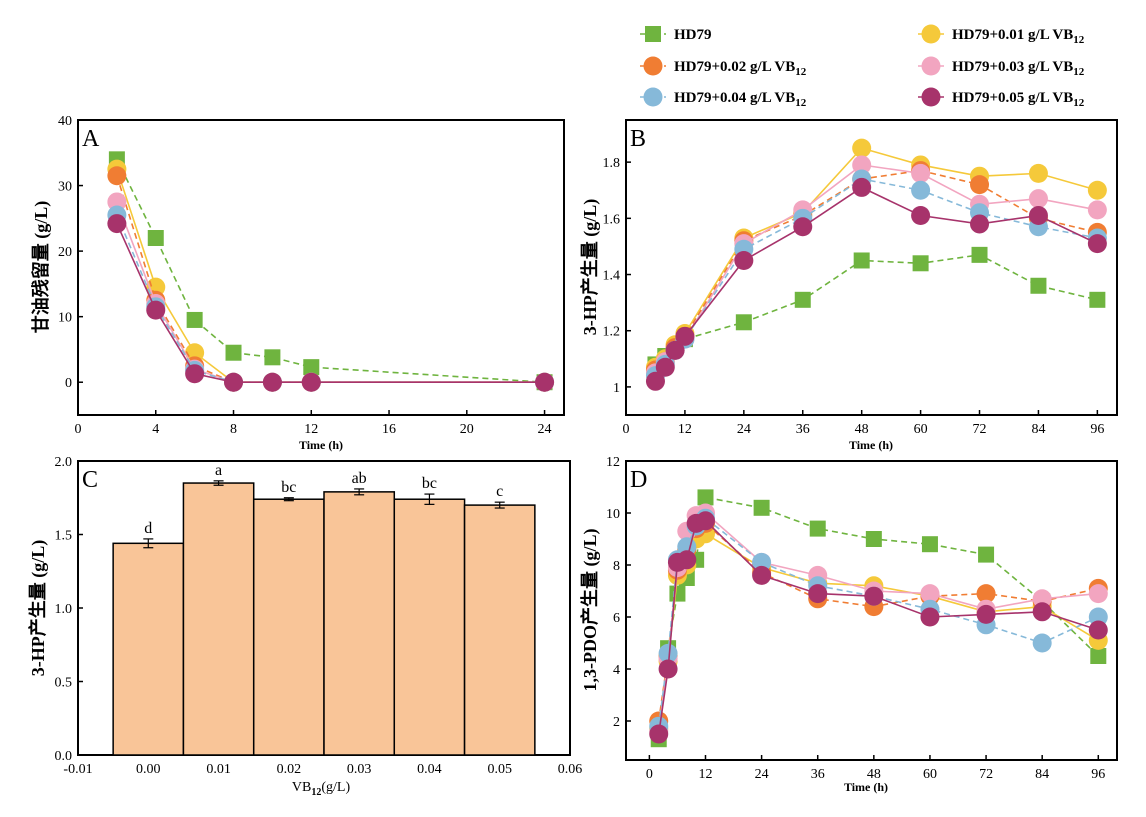 The width and height of the screenshot is (1146, 817). What do you see at coordinates (311, 429) in the screenshot?
I see `x-tick-label: 12` at bounding box center [311, 429].